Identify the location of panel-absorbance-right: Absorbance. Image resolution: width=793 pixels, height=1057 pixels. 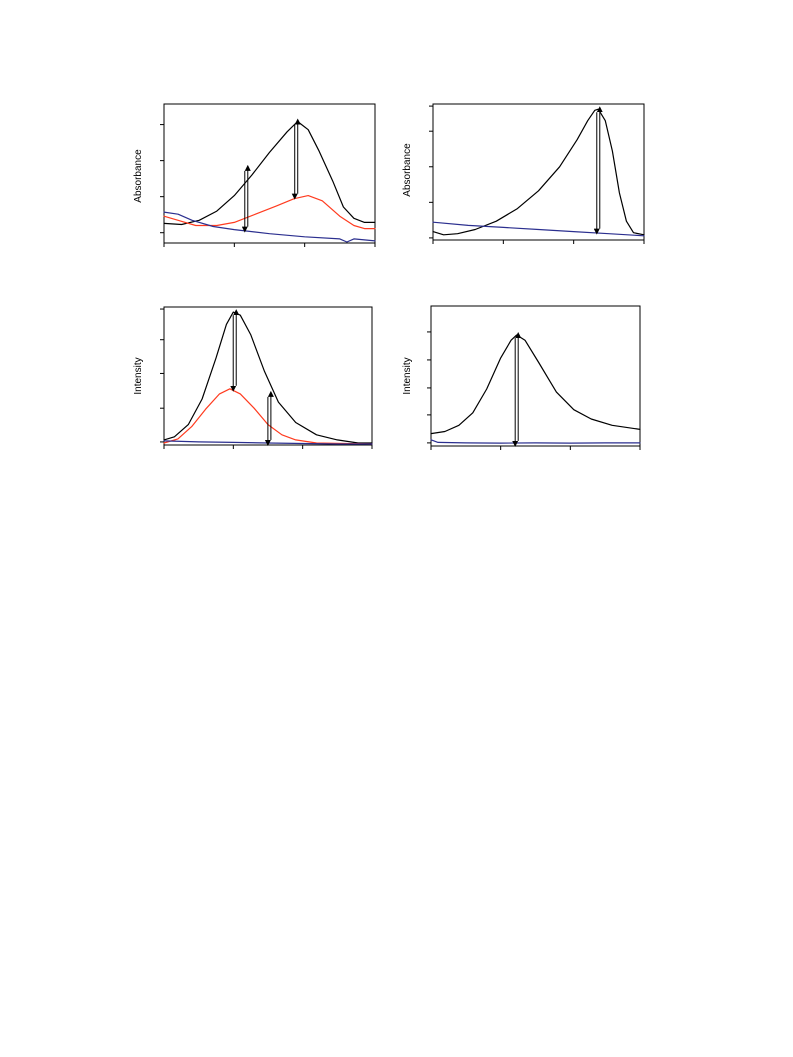
(523, 173).